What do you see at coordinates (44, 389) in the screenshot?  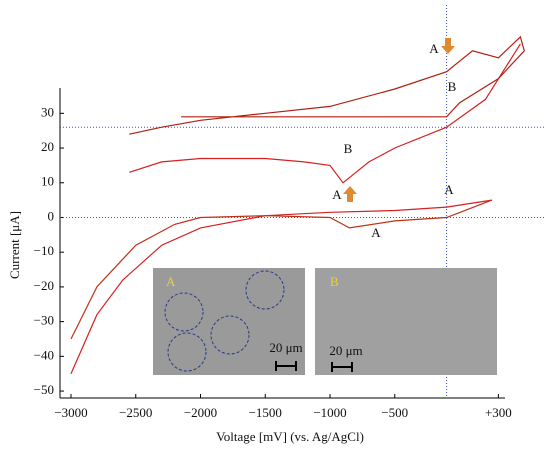 I see `y-tick-label: −50` at bounding box center [44, 389].